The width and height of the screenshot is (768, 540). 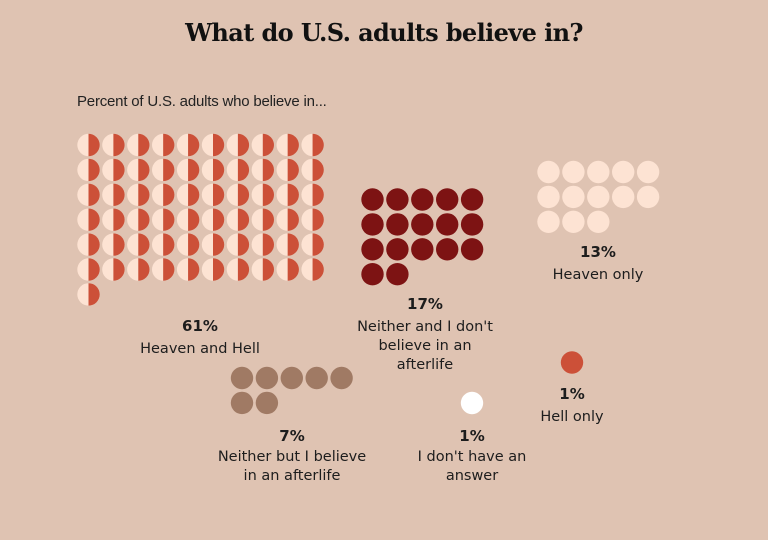 I want to click on category-label-line: Neither and I don't, so click(x=425, y=327).